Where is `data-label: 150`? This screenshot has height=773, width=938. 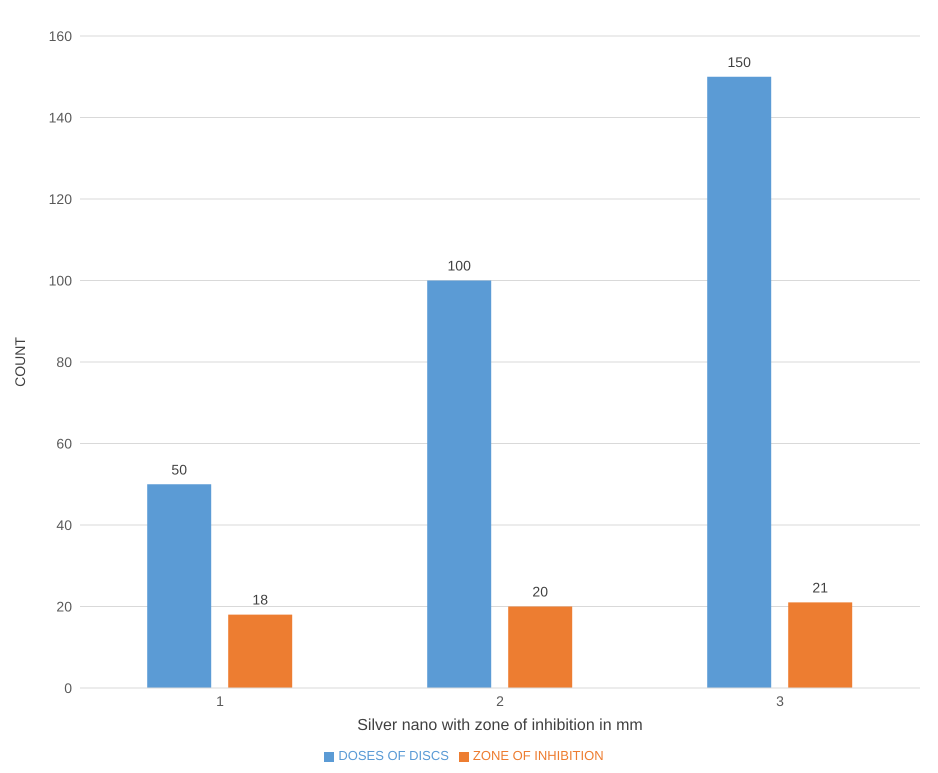 data-label: 150 is located at coordinates (740, 62).